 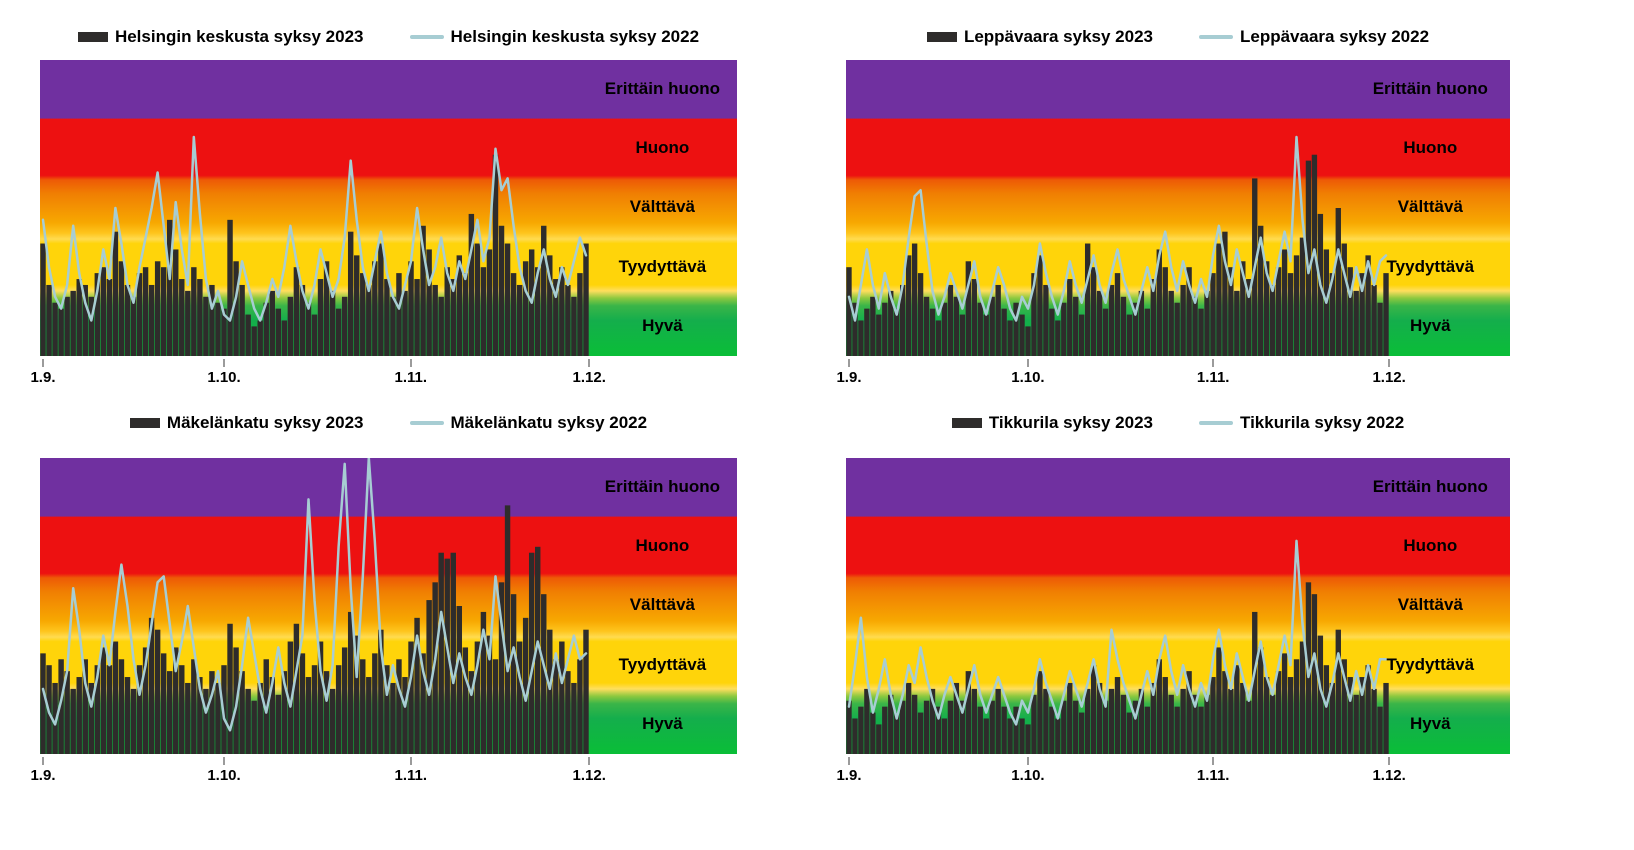 I want to click on legend-item-2022: Leppävaara syksy 2022, so click(x=1314, y=37).